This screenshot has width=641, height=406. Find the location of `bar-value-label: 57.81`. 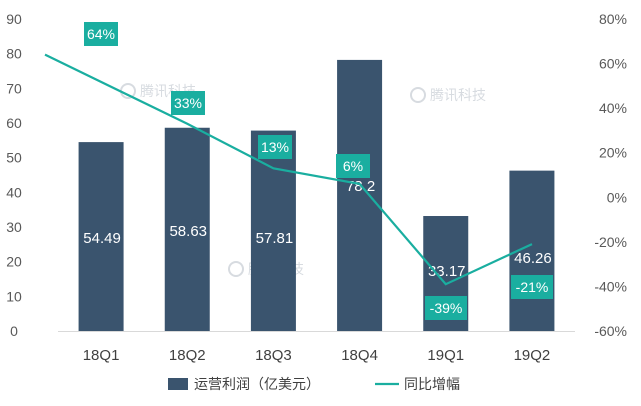

bar-value-label: 57.81 is located at coordinates (275, 238).